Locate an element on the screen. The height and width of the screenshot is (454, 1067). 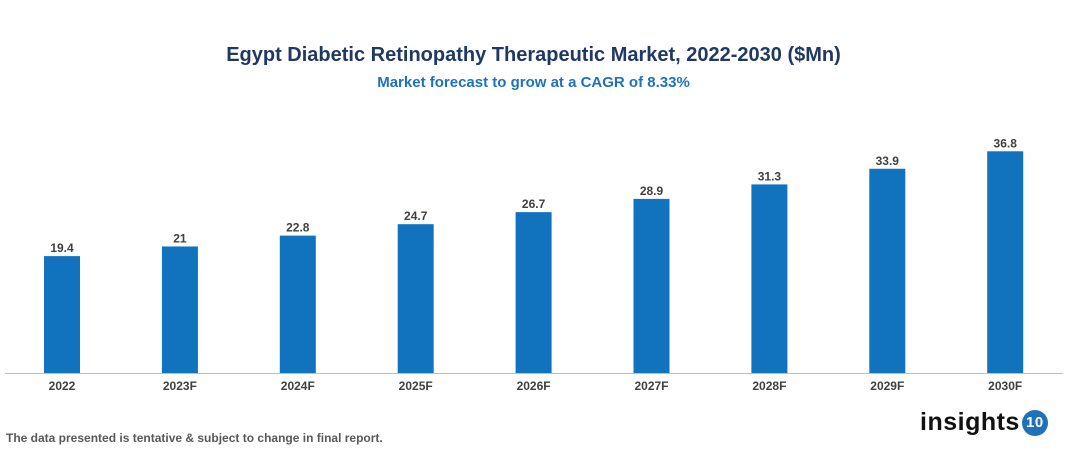
x-tick-label: 2026F is located at coordinates (534, 386).